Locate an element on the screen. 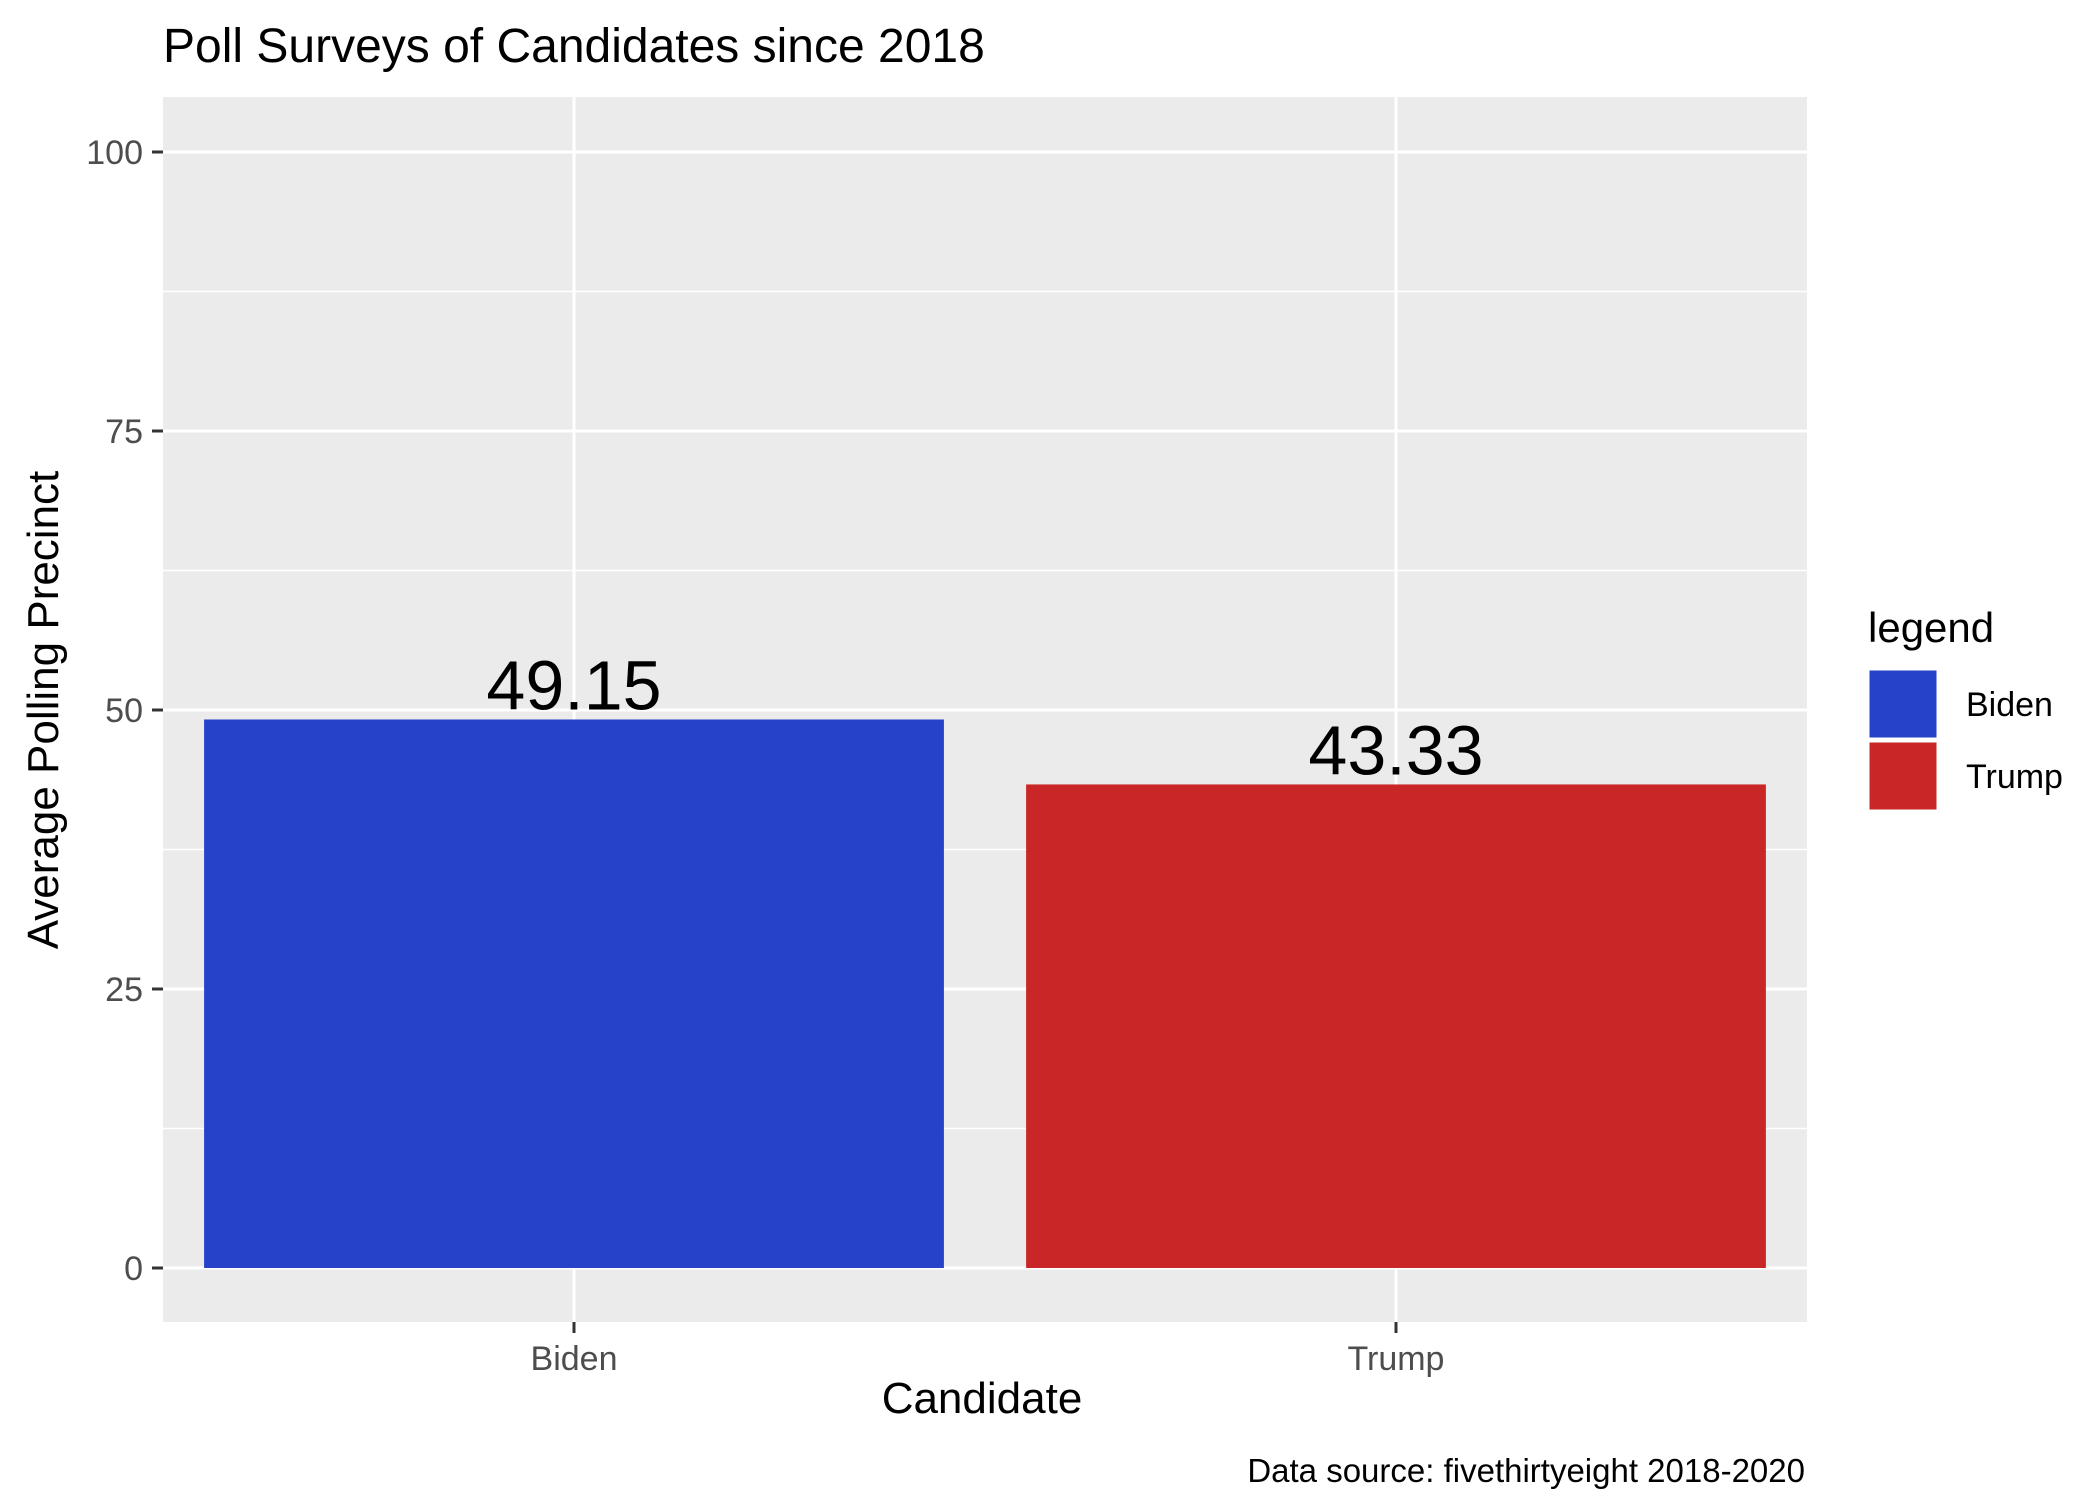 The height and width of the screenshot is (1499, 2100). legend-key-biden is located at coordinates (1903, 704).